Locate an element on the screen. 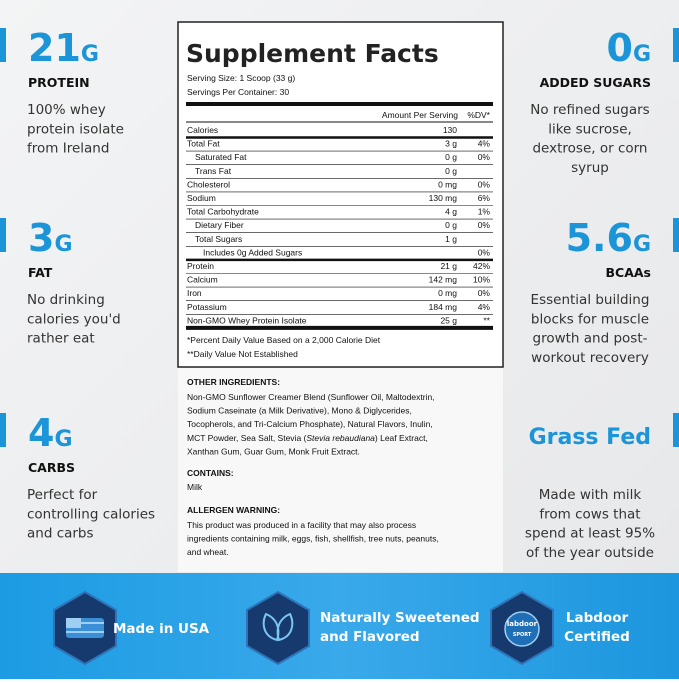 Image resolution: width=679 pixels, height=683 pixels. stat-description: Essential building is located at coordinates (590, 300).